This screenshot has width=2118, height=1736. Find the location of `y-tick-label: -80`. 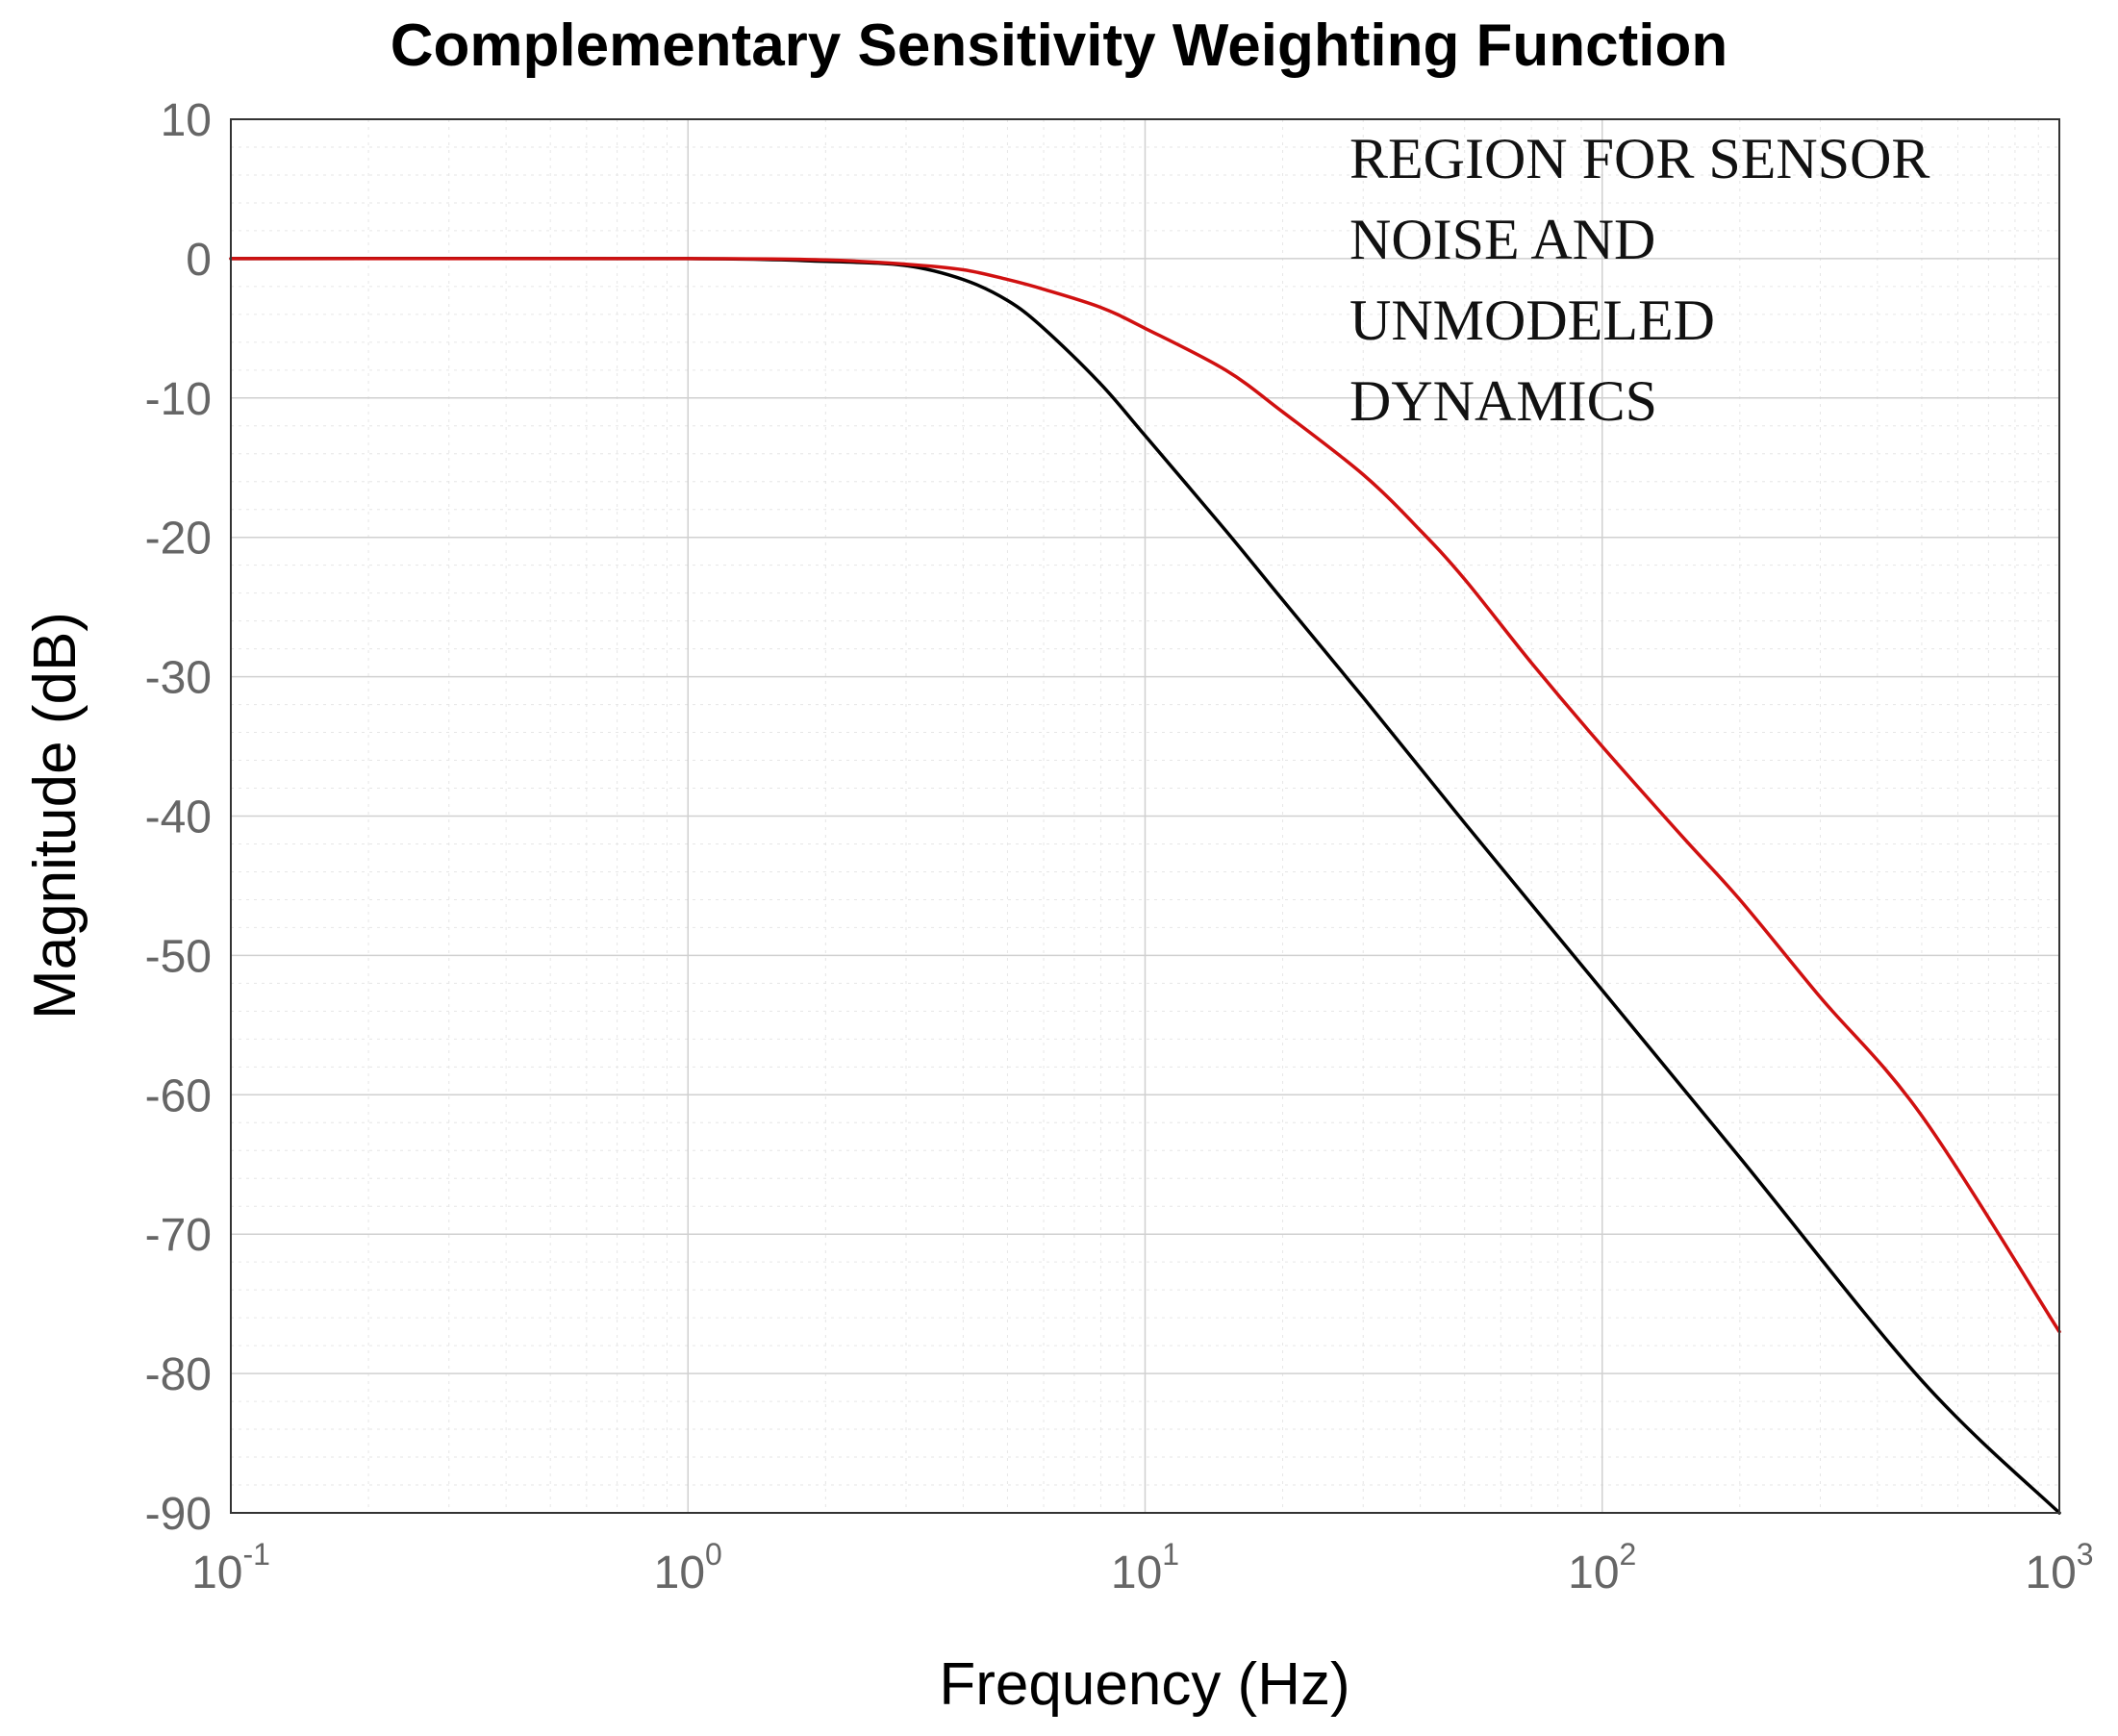

y-tick-label: -80 is located at coordinates (178, 1374).